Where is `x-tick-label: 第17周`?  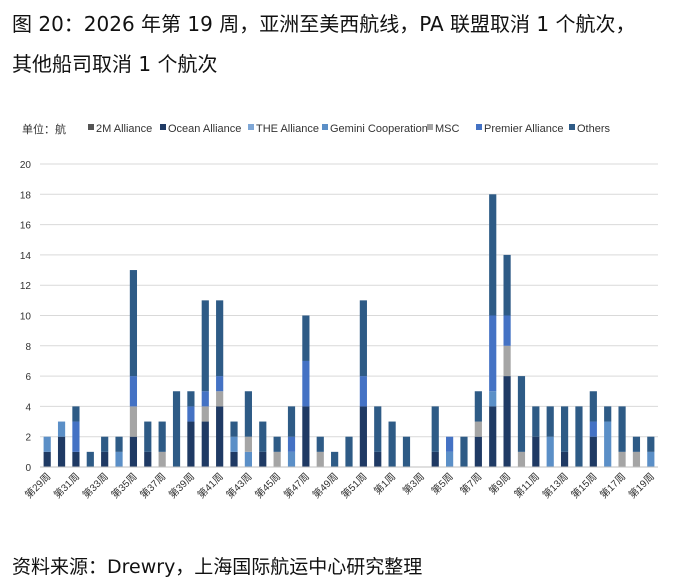
x-tick-label: 第17周 is located at coordinates (612, 485).